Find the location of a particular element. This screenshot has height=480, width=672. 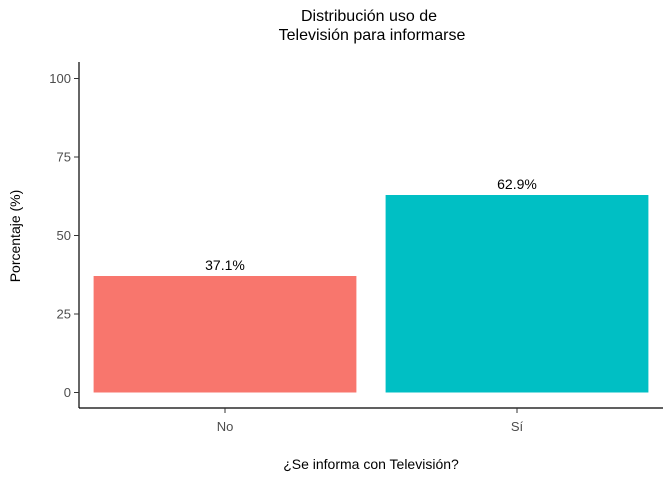

data-label-no: 37.1% is located at coordinates (225, 265).